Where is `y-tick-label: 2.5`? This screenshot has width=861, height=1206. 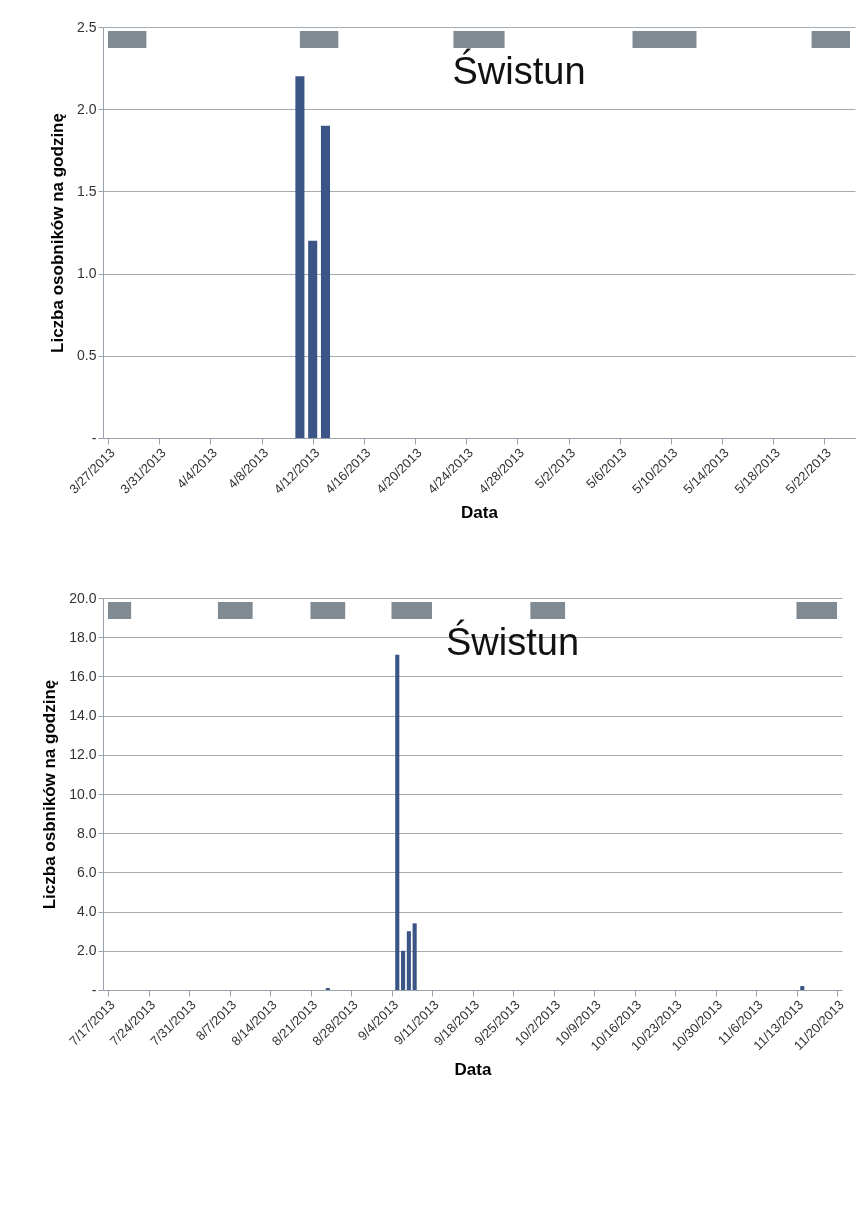 y-tick-label: 2.5 is located at coordinates (87, 26).